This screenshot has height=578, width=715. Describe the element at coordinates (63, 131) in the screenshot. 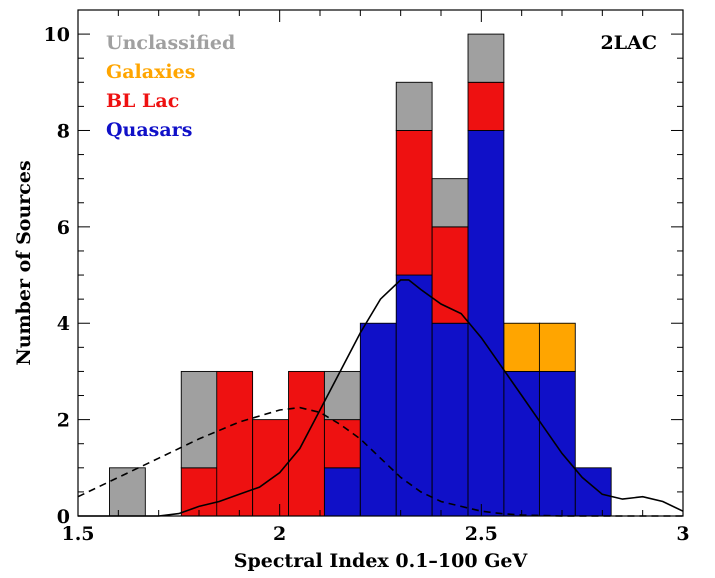

I see `y-tick-label: 8` at that location.